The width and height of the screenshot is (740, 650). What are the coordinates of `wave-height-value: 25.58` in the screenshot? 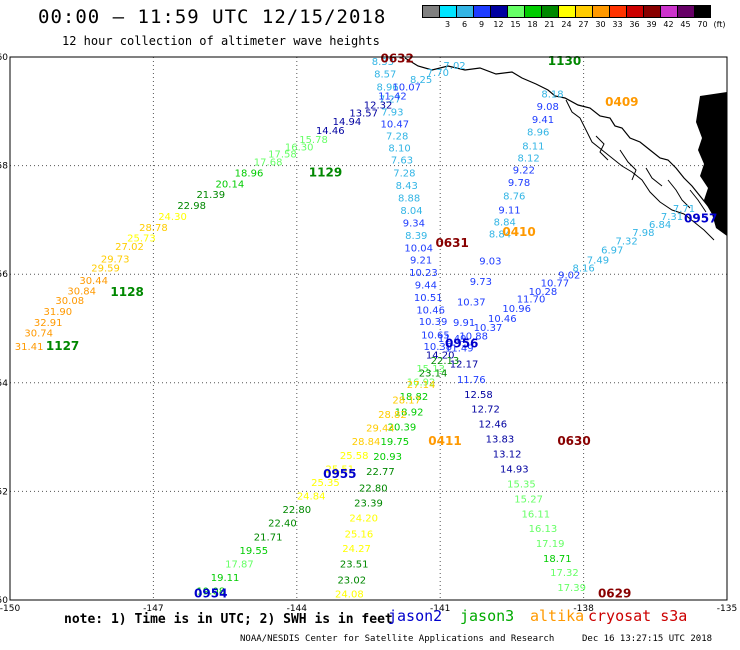 It's located at (354, 456).